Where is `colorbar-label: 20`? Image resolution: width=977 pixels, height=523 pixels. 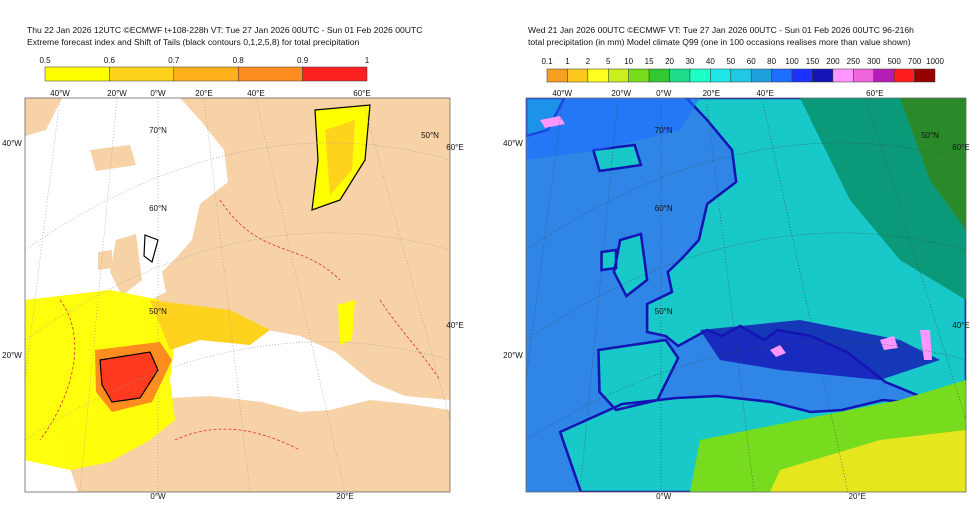
colorbar-label: 20 is located at coordinates (669, 61).